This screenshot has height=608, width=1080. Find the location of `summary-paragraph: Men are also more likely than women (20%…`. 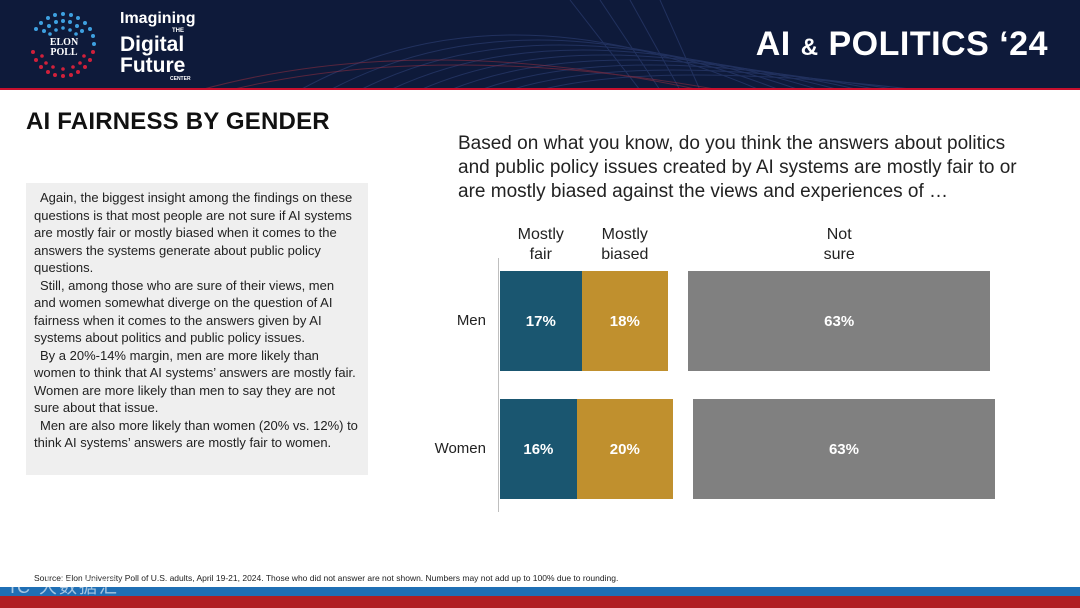

summary-paragraph: Men are also more likely than women (20%… is located at coordinates (196, 434).